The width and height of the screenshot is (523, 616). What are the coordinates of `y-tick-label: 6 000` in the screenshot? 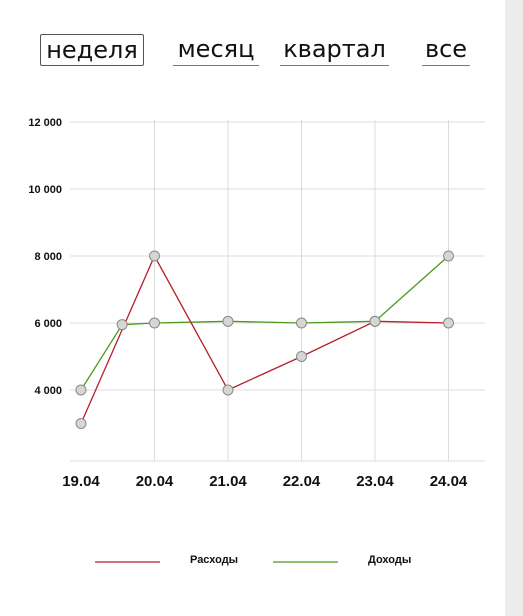 It's located at (48, 324).